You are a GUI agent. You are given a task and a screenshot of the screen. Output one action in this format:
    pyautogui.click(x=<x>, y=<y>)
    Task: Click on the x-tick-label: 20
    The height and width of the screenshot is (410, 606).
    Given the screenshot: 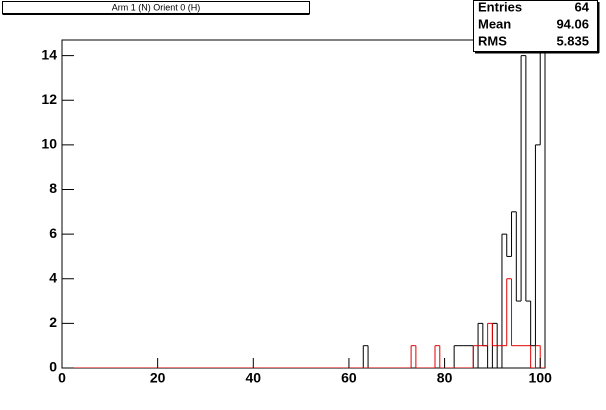 What is the action you would take?
    pyautogui.click(x=158, y=378)
    